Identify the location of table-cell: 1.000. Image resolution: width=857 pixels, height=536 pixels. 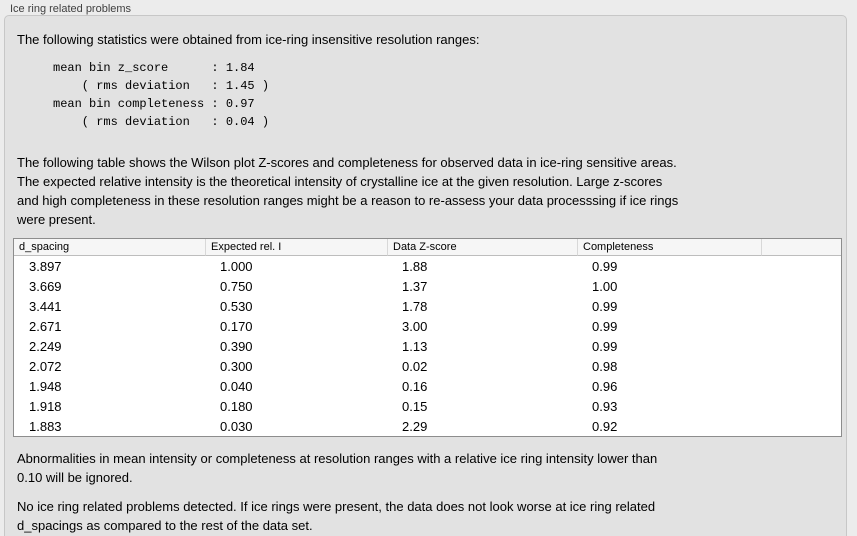
(236, 266).